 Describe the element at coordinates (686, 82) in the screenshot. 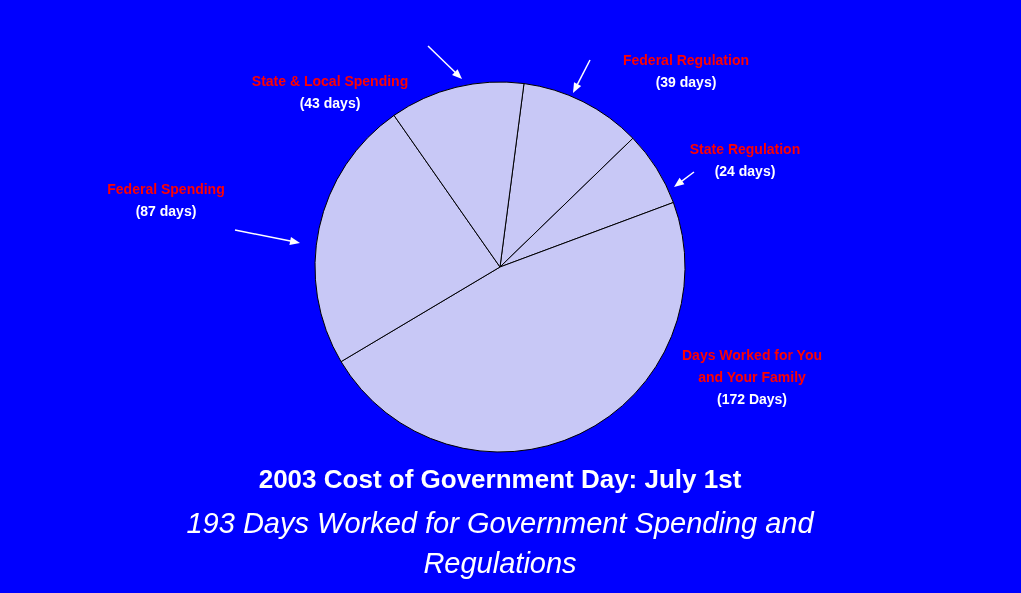

I see `data-label: (39 days)` at that location.